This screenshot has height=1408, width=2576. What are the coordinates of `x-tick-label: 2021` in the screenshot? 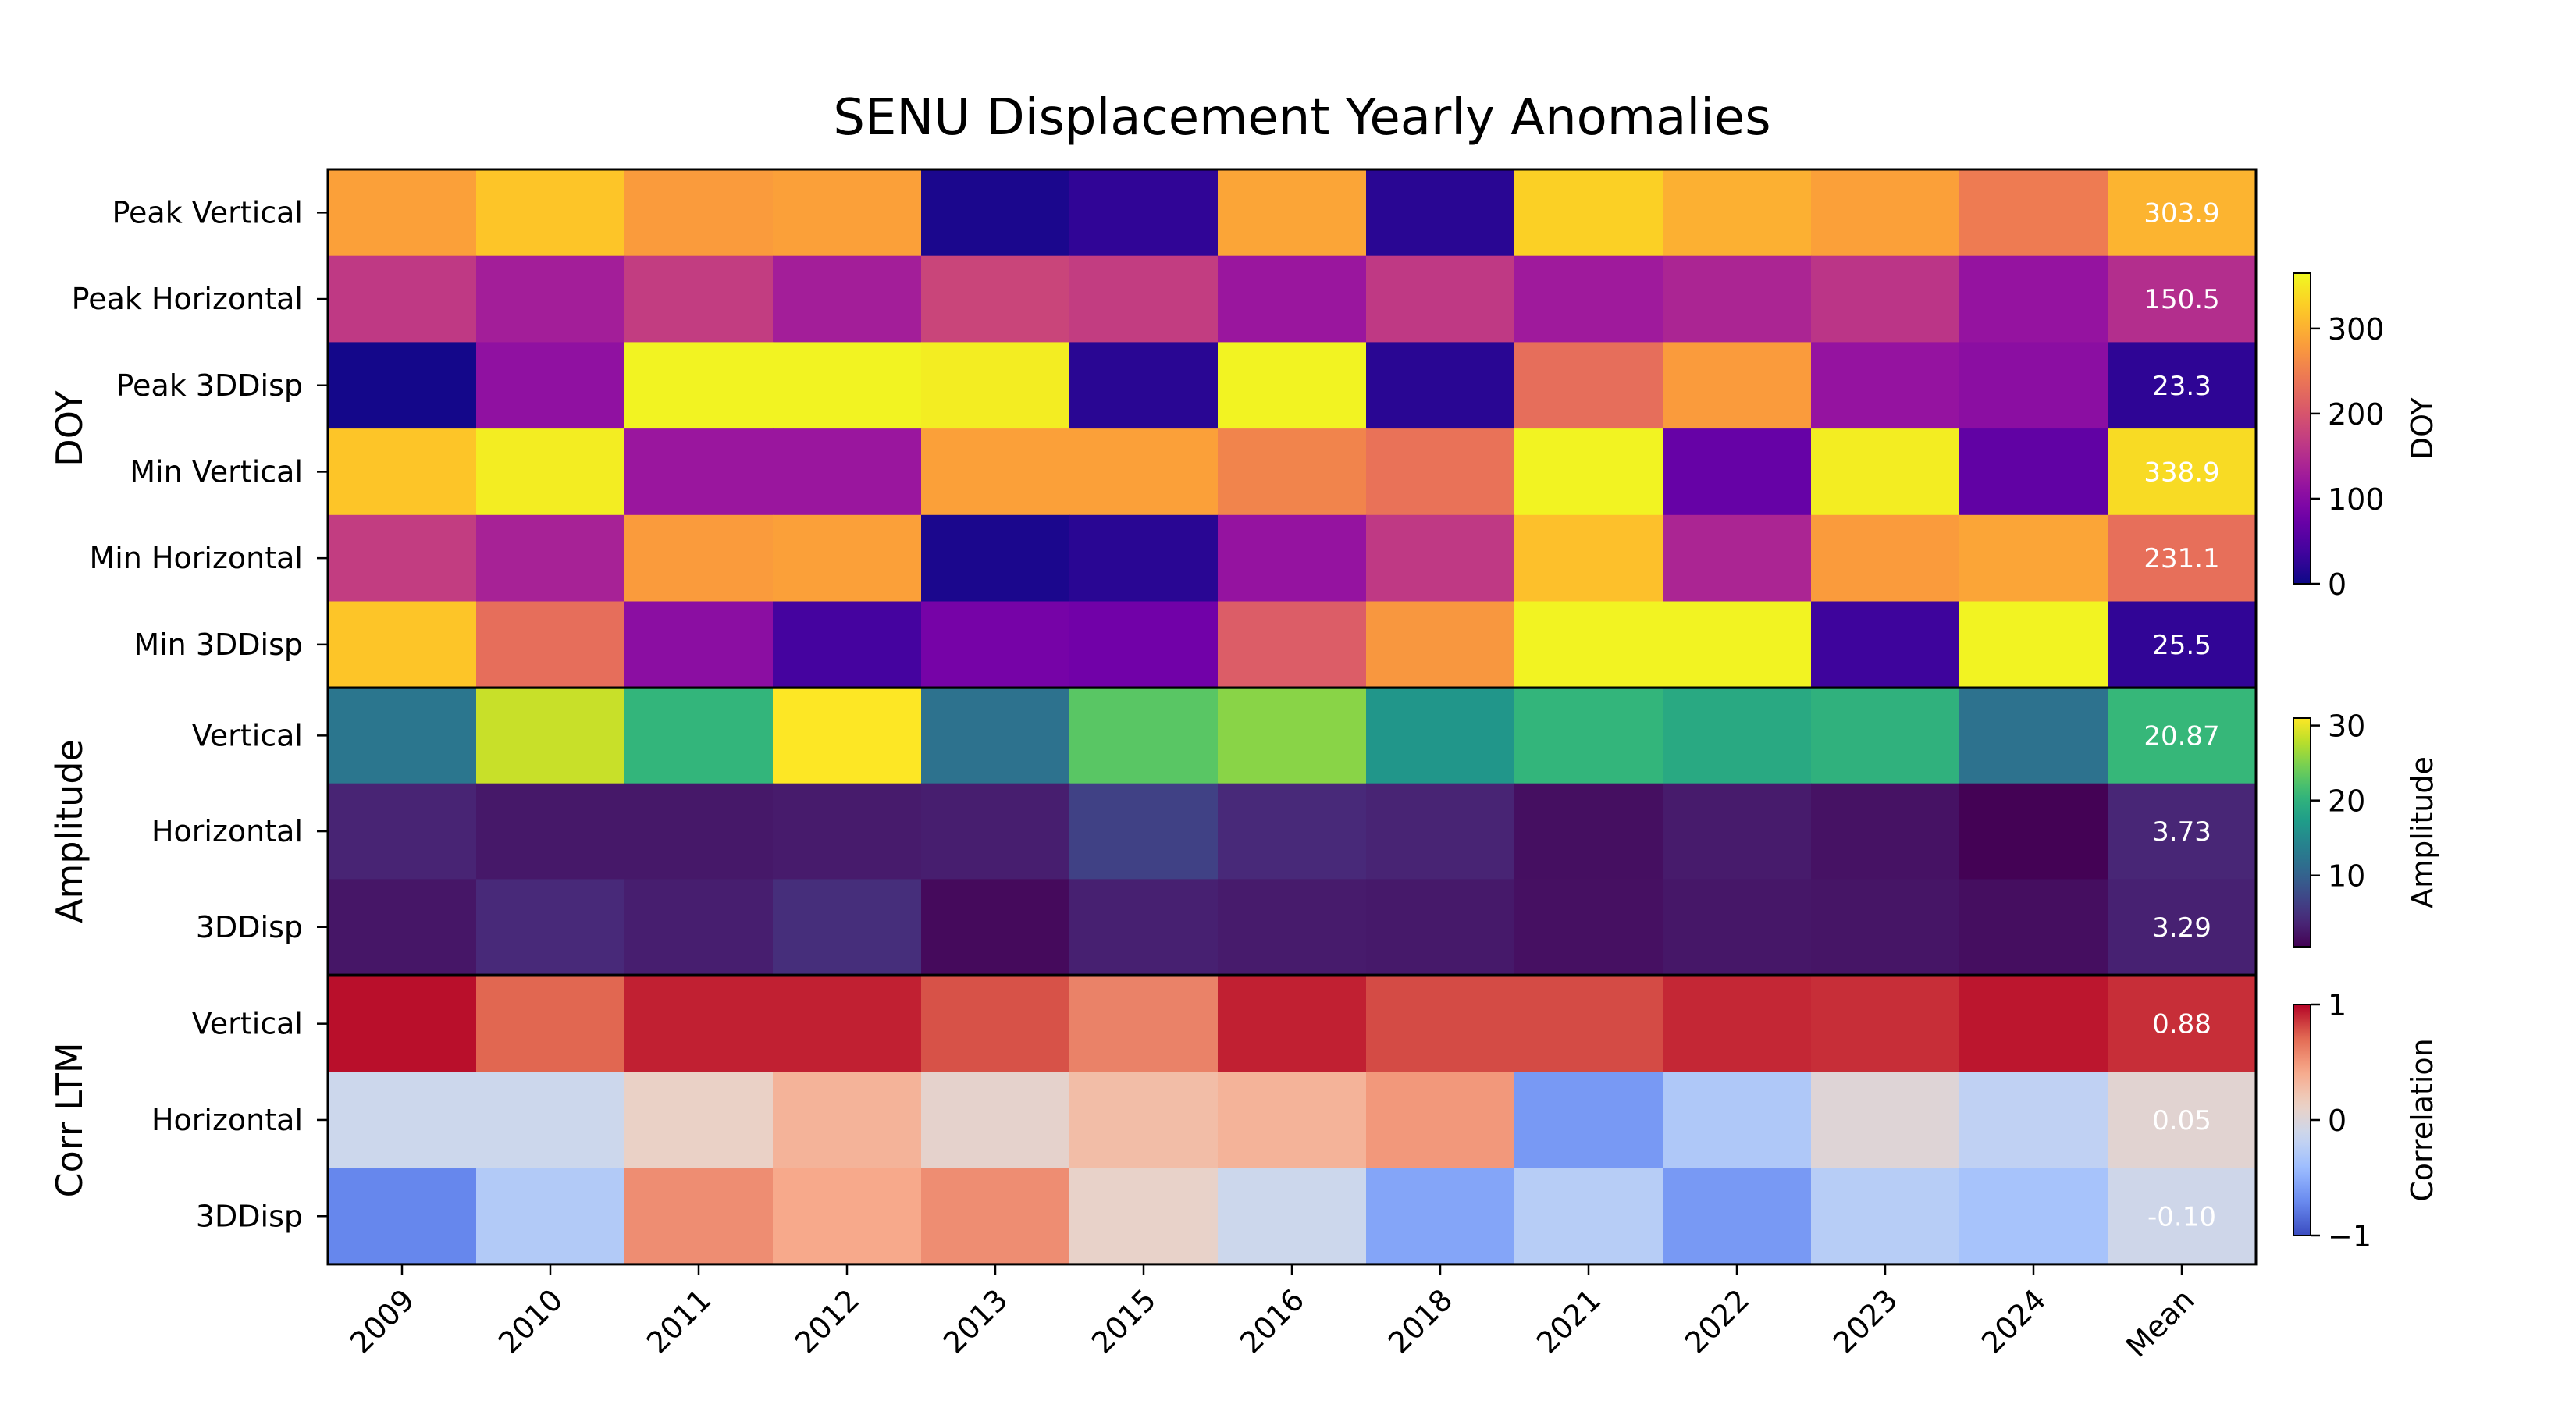 It's located at (1569, 1321).